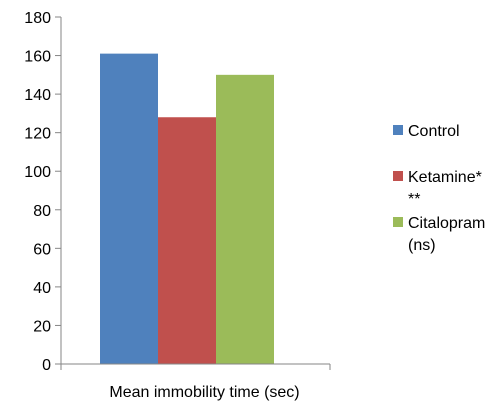 Image resolution: width=500 pixels, height=409 pixels. Describe the element at coordinates (445, 177) in the screenshot. I see `legend-label: Ketamine*` at that location.